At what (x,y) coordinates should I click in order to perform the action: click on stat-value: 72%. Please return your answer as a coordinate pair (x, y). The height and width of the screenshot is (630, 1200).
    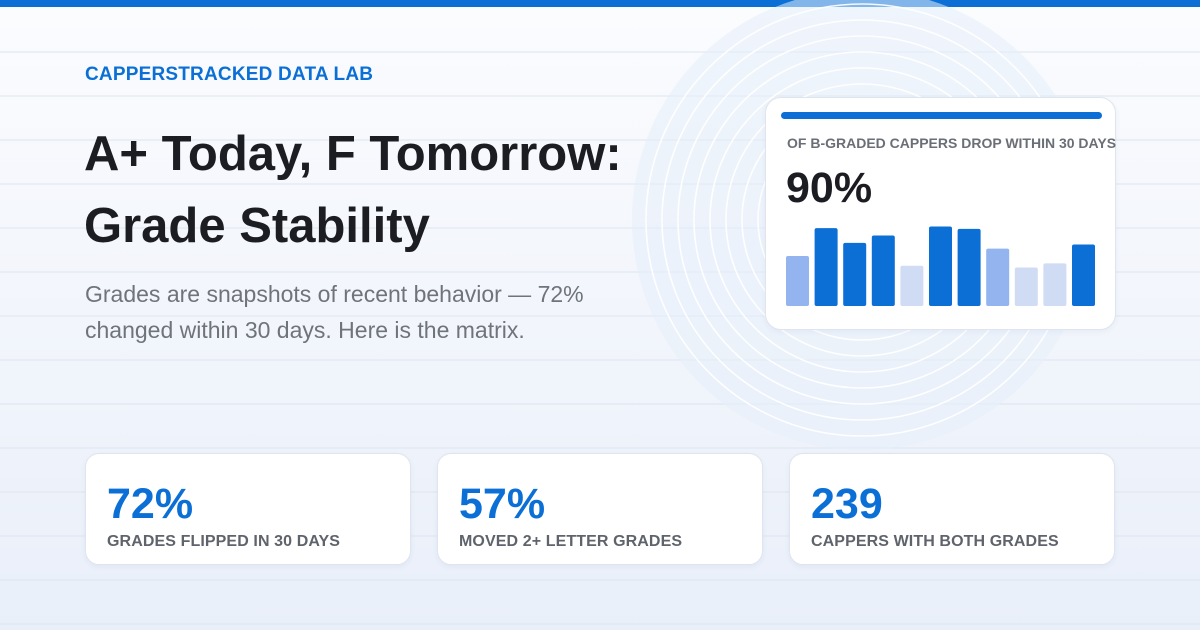
    Looking at the image, I should click on (150, 504).